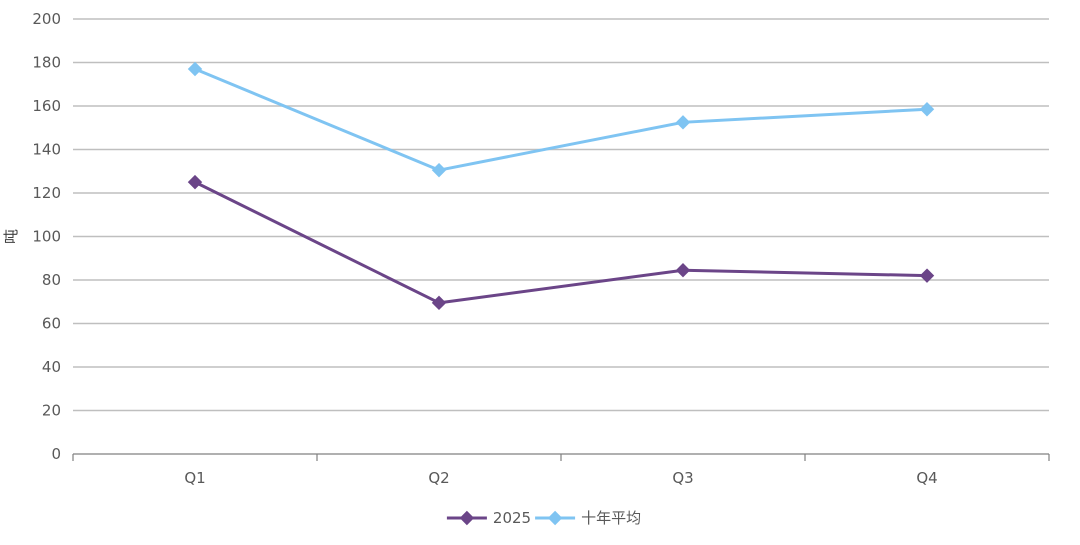 This screenshot has width=1080, height=545. I want to click on y-tick-label: 100, so click(46, 237).